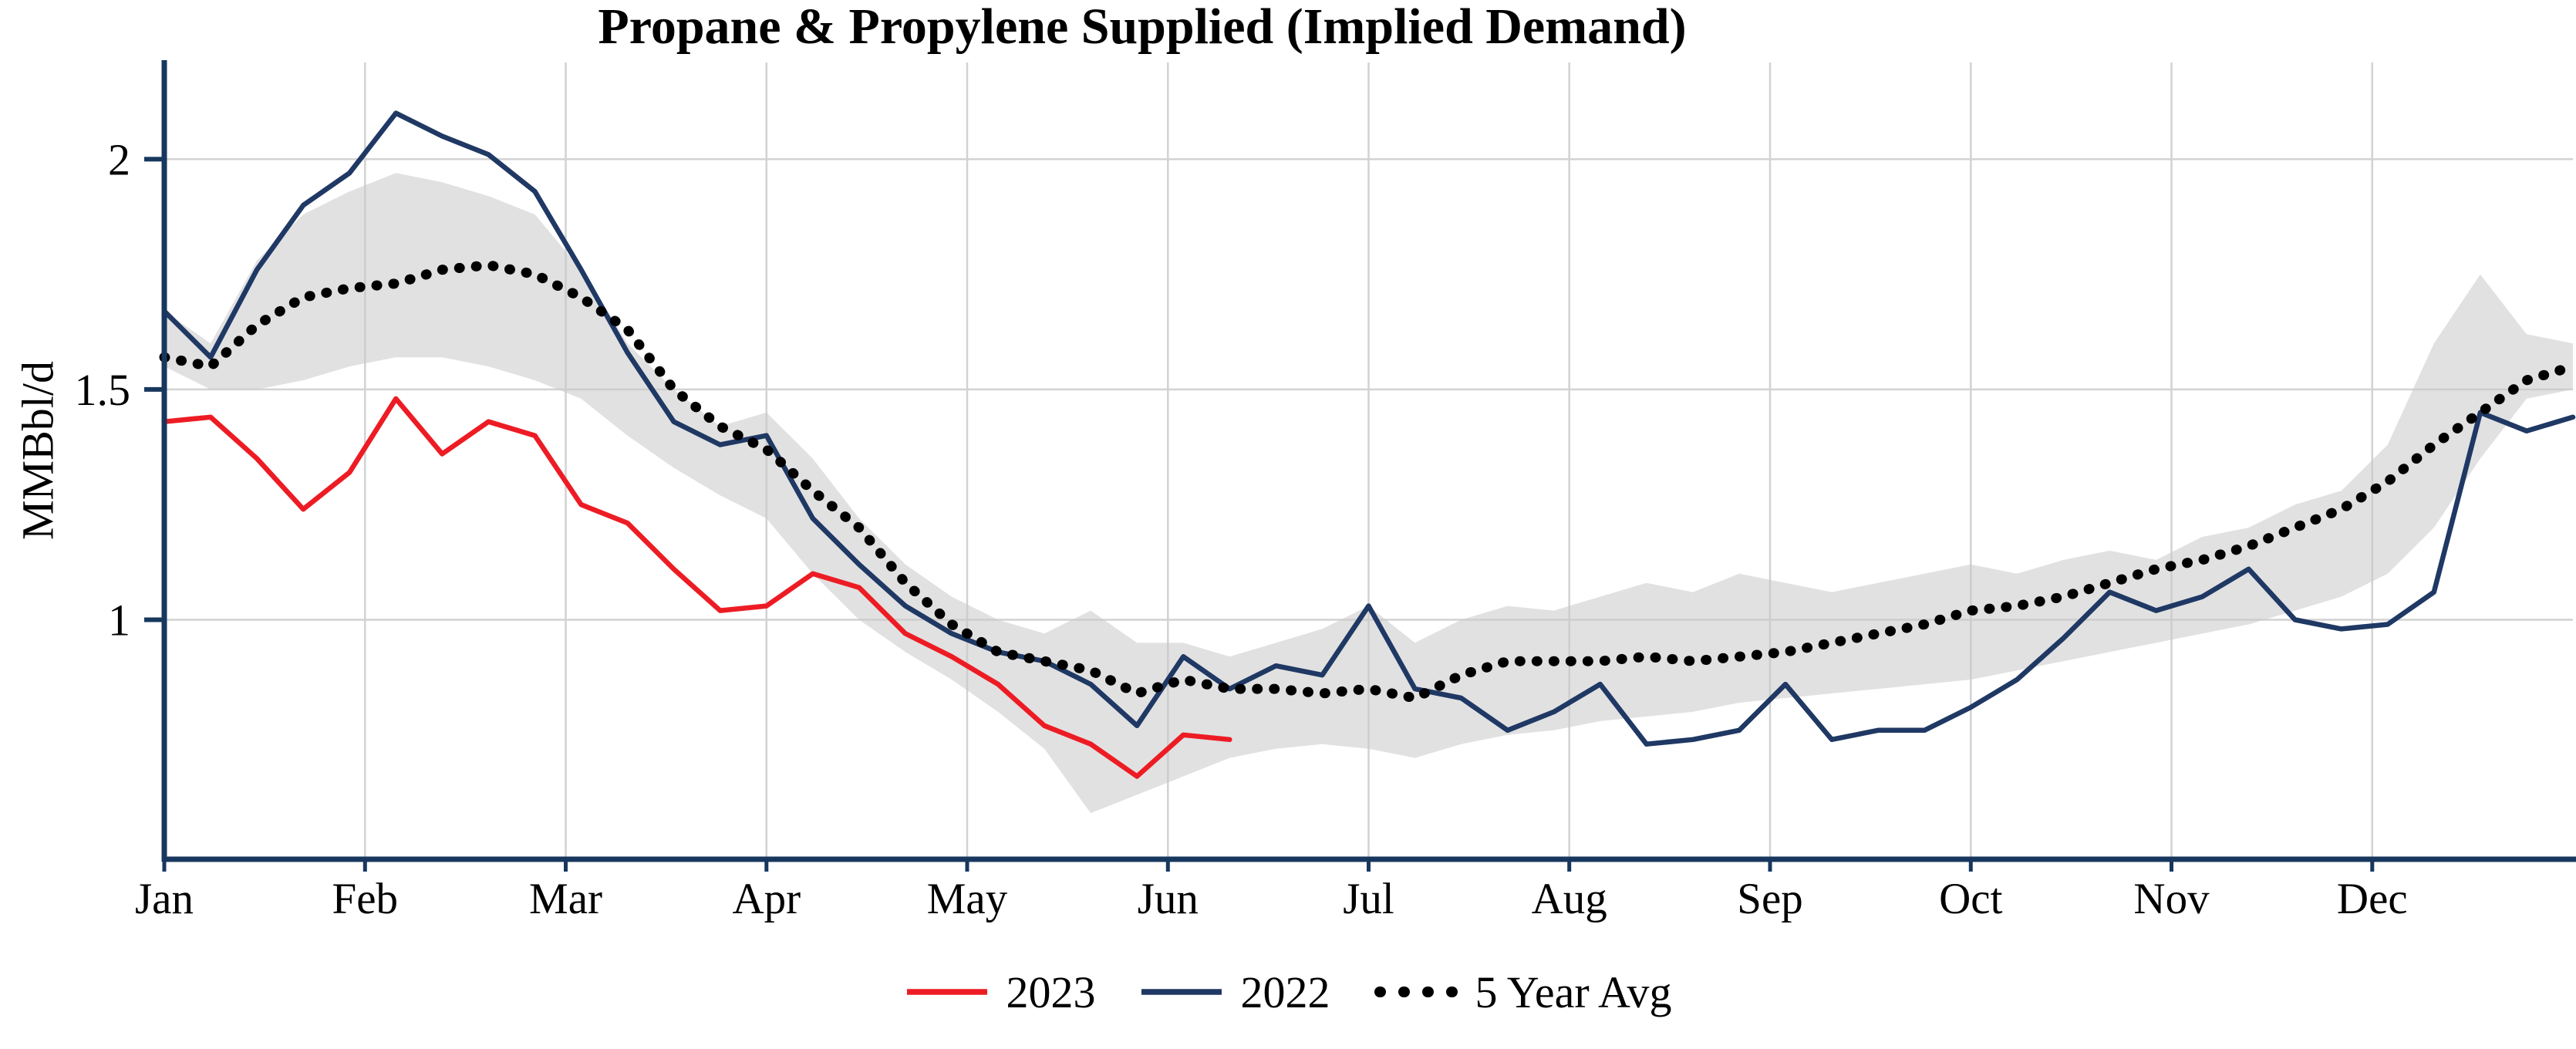 The height and width of the screenshot is (1049, 2576). I want to click on legend-label: 5 Year Avg, so click(1573, 991).